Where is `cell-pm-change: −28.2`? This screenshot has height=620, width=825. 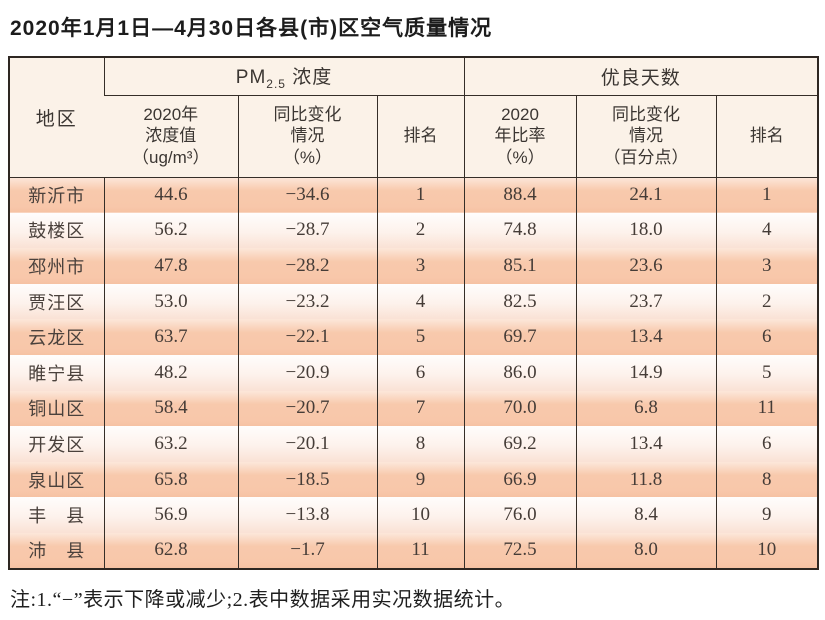 cell-pm-change: −28.2 is located at coordinates (307, 266).